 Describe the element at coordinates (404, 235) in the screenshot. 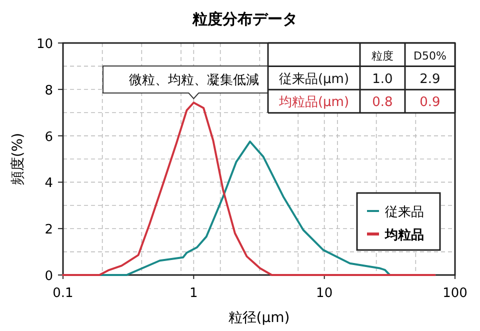

I see `legend-label: 均粒品` at that location.